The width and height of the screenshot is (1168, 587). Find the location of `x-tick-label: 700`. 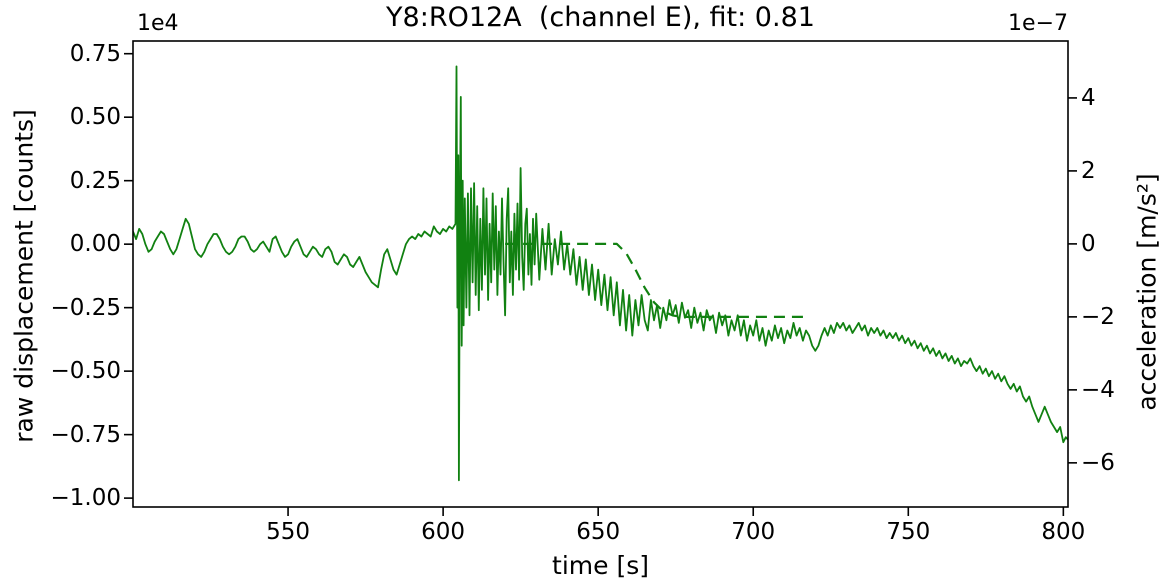

x-tick-label: 700 is located at coordinates (753, 532).